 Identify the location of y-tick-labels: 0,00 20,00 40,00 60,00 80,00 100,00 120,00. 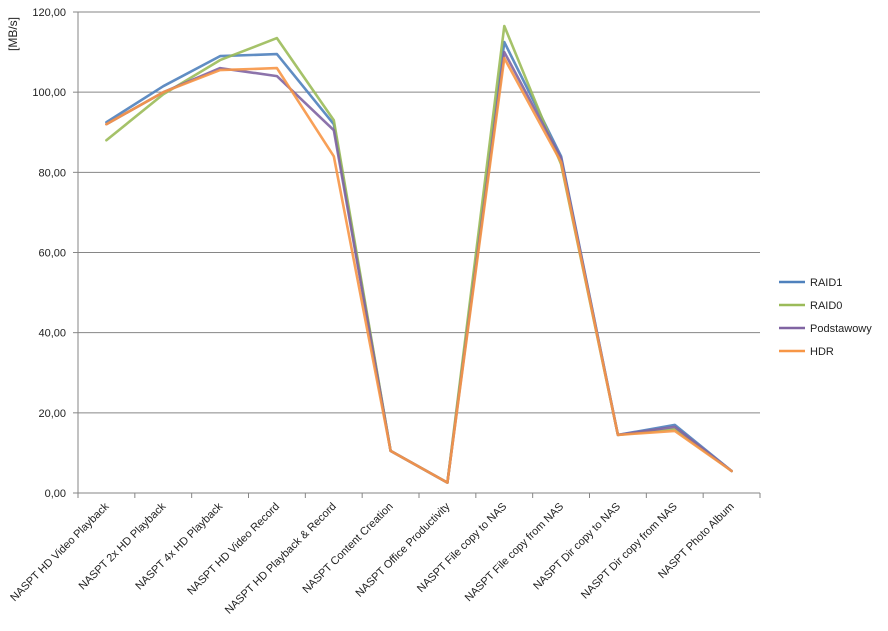
(49, 253).